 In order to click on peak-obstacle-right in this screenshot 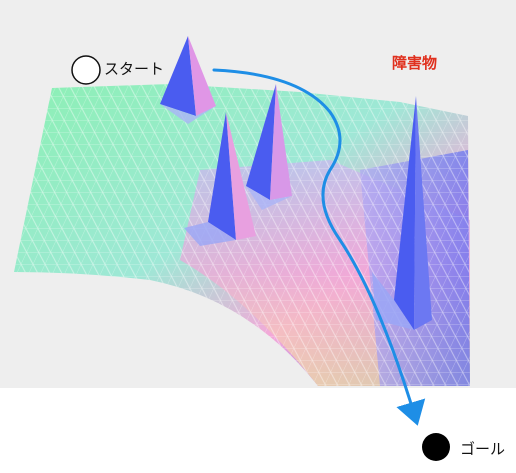, I will do `click(402, 213)`.